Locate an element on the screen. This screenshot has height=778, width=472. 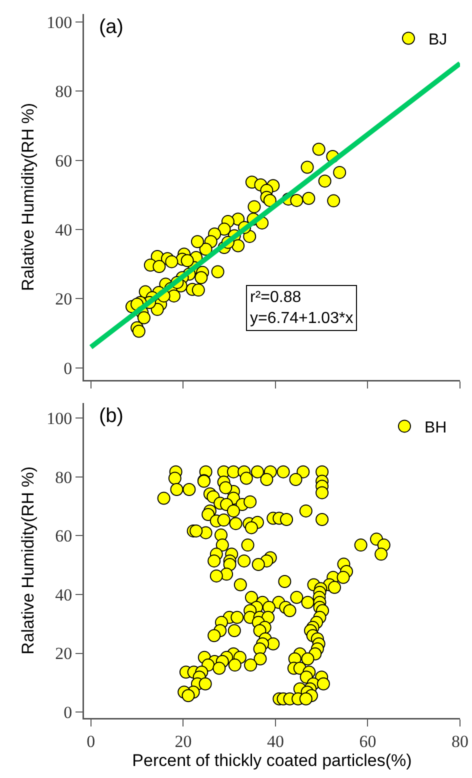
x-tick-label: 0 is located at coordinates (91, 741).